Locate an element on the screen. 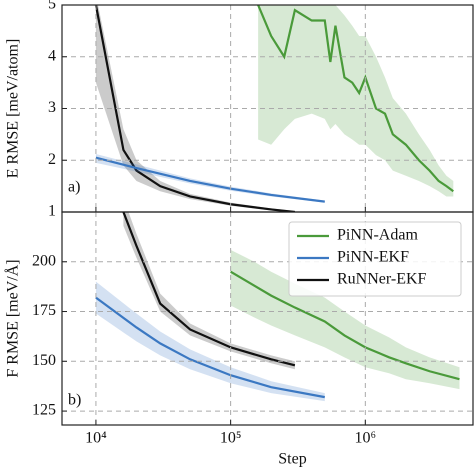  x-axis-label: Step is located at coordinates (292, 459).